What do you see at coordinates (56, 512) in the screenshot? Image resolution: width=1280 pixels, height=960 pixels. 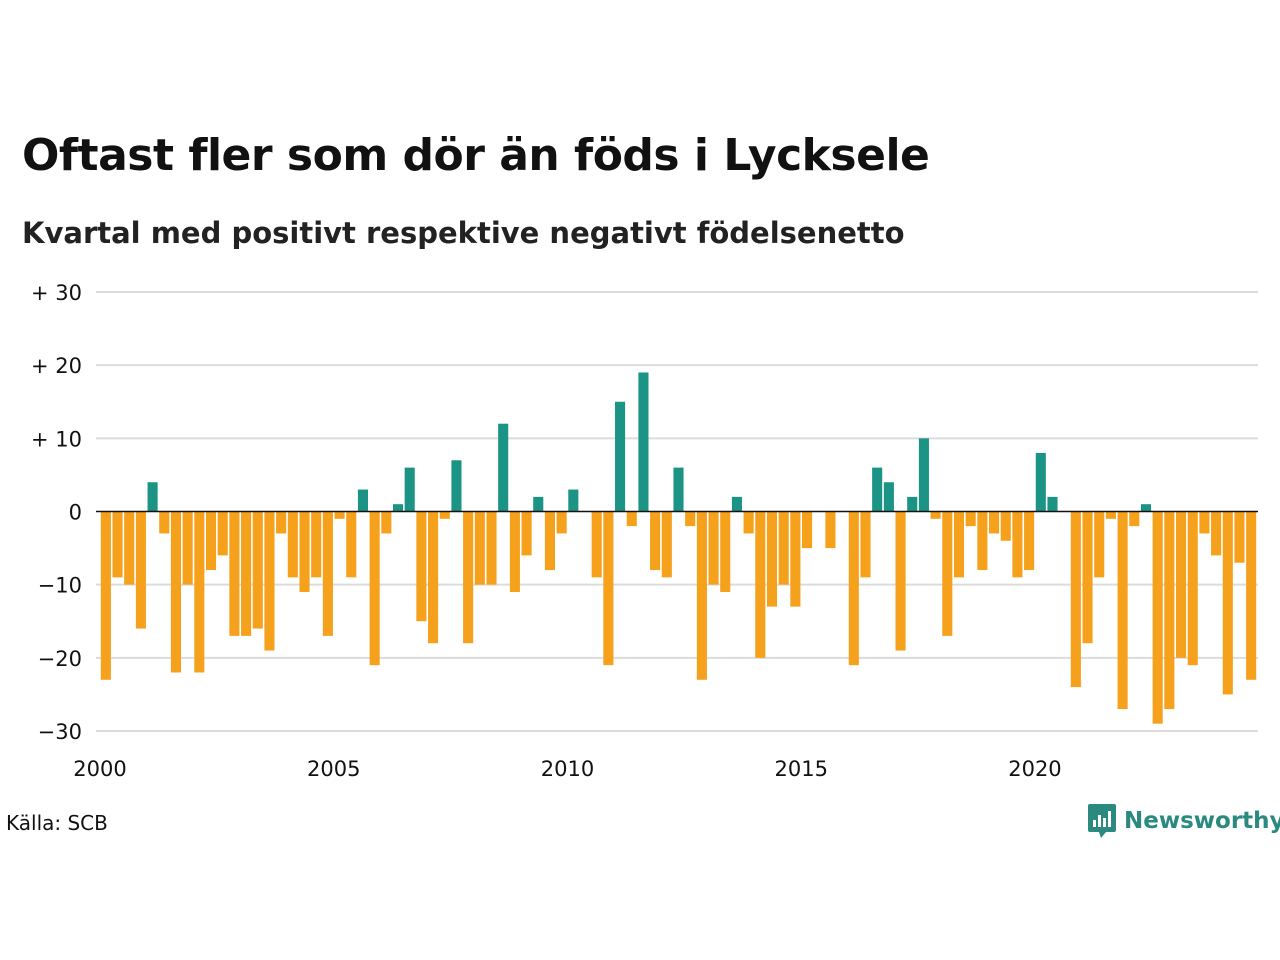 I see `y-axis-ticks: + 30 + 20 + 10 0 −10 −20 −30` at bounding box center [56, 512].